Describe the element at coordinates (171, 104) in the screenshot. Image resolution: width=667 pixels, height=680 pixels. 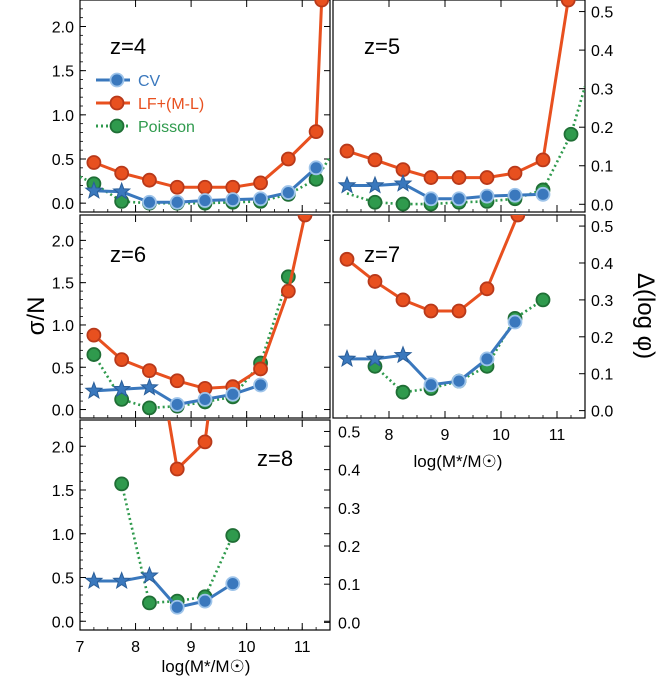
I see `legend-label: LF+(M-L)` at that location.